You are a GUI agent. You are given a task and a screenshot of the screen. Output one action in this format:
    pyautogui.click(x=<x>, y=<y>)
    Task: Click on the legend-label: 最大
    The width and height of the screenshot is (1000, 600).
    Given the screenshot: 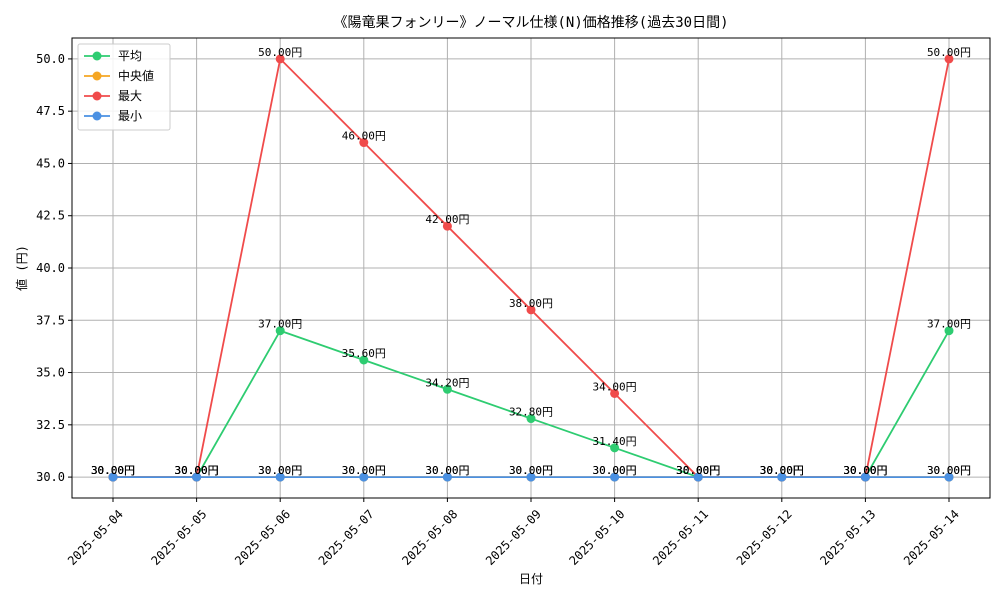 What is the action you would take?
    pyautogui.click(x=130, y=96)
    